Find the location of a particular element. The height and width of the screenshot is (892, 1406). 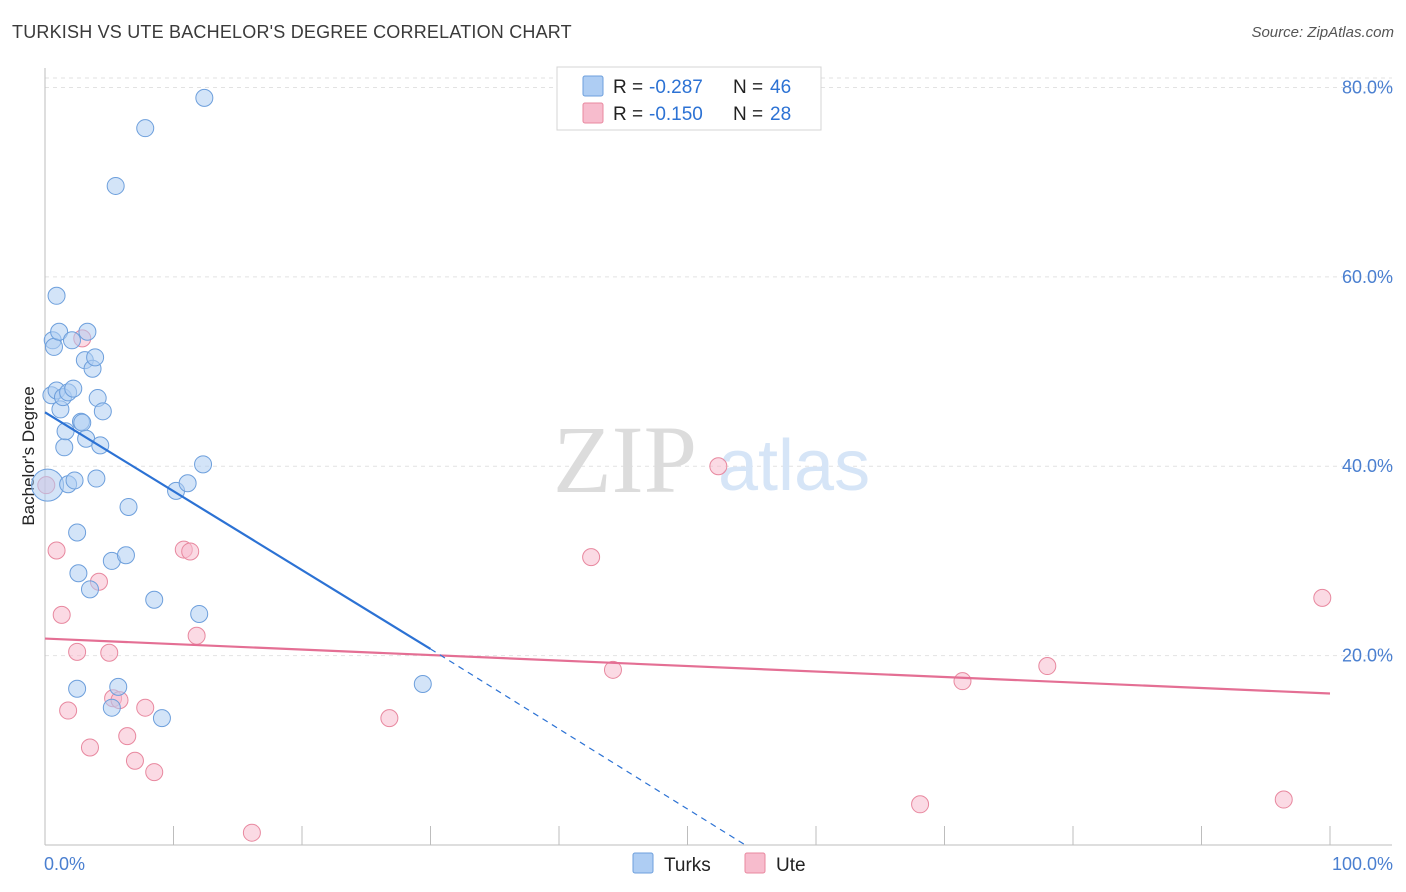

x-tick-labels: 0.0% 100.0% is located at coordinates (718, 864).